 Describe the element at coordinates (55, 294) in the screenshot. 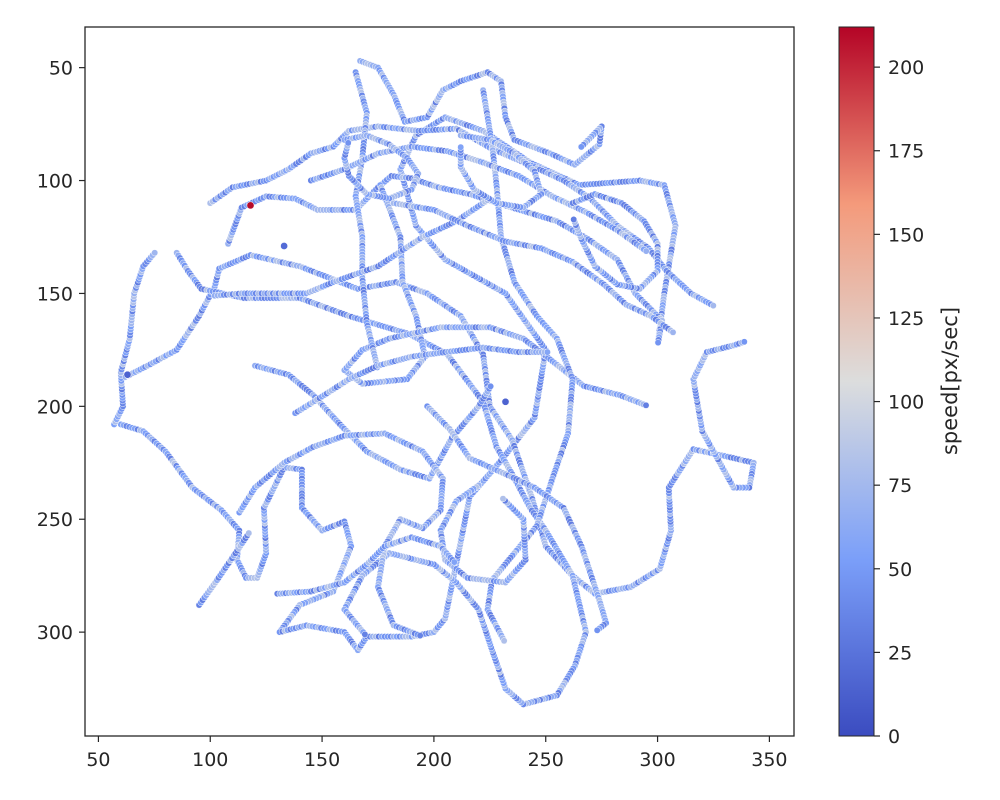

I see `y-tick-label: 150` at that location.